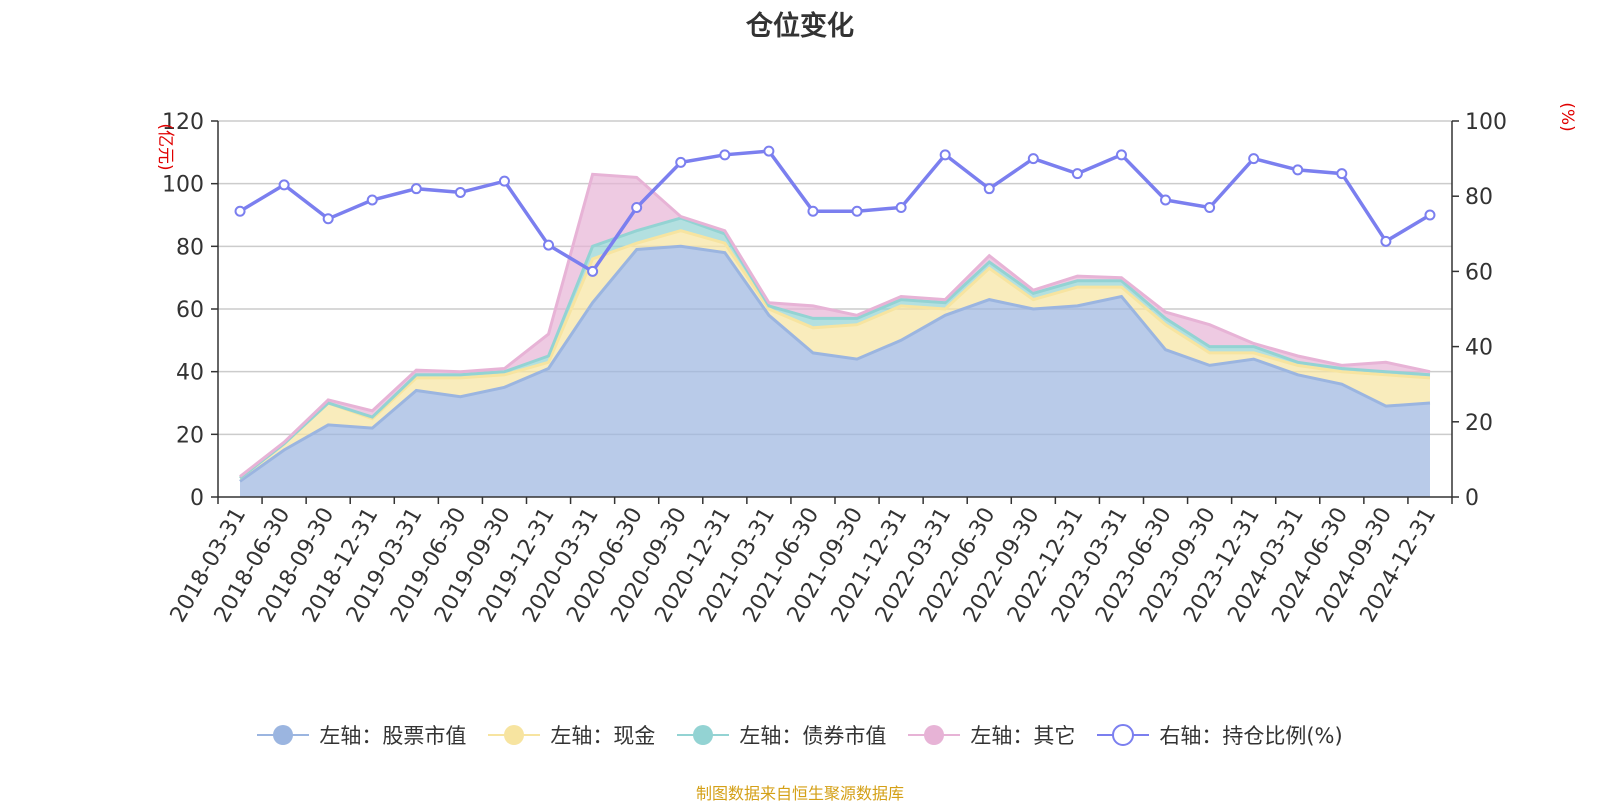  I want to click on left-tick-label: 0, so click(197, 498).